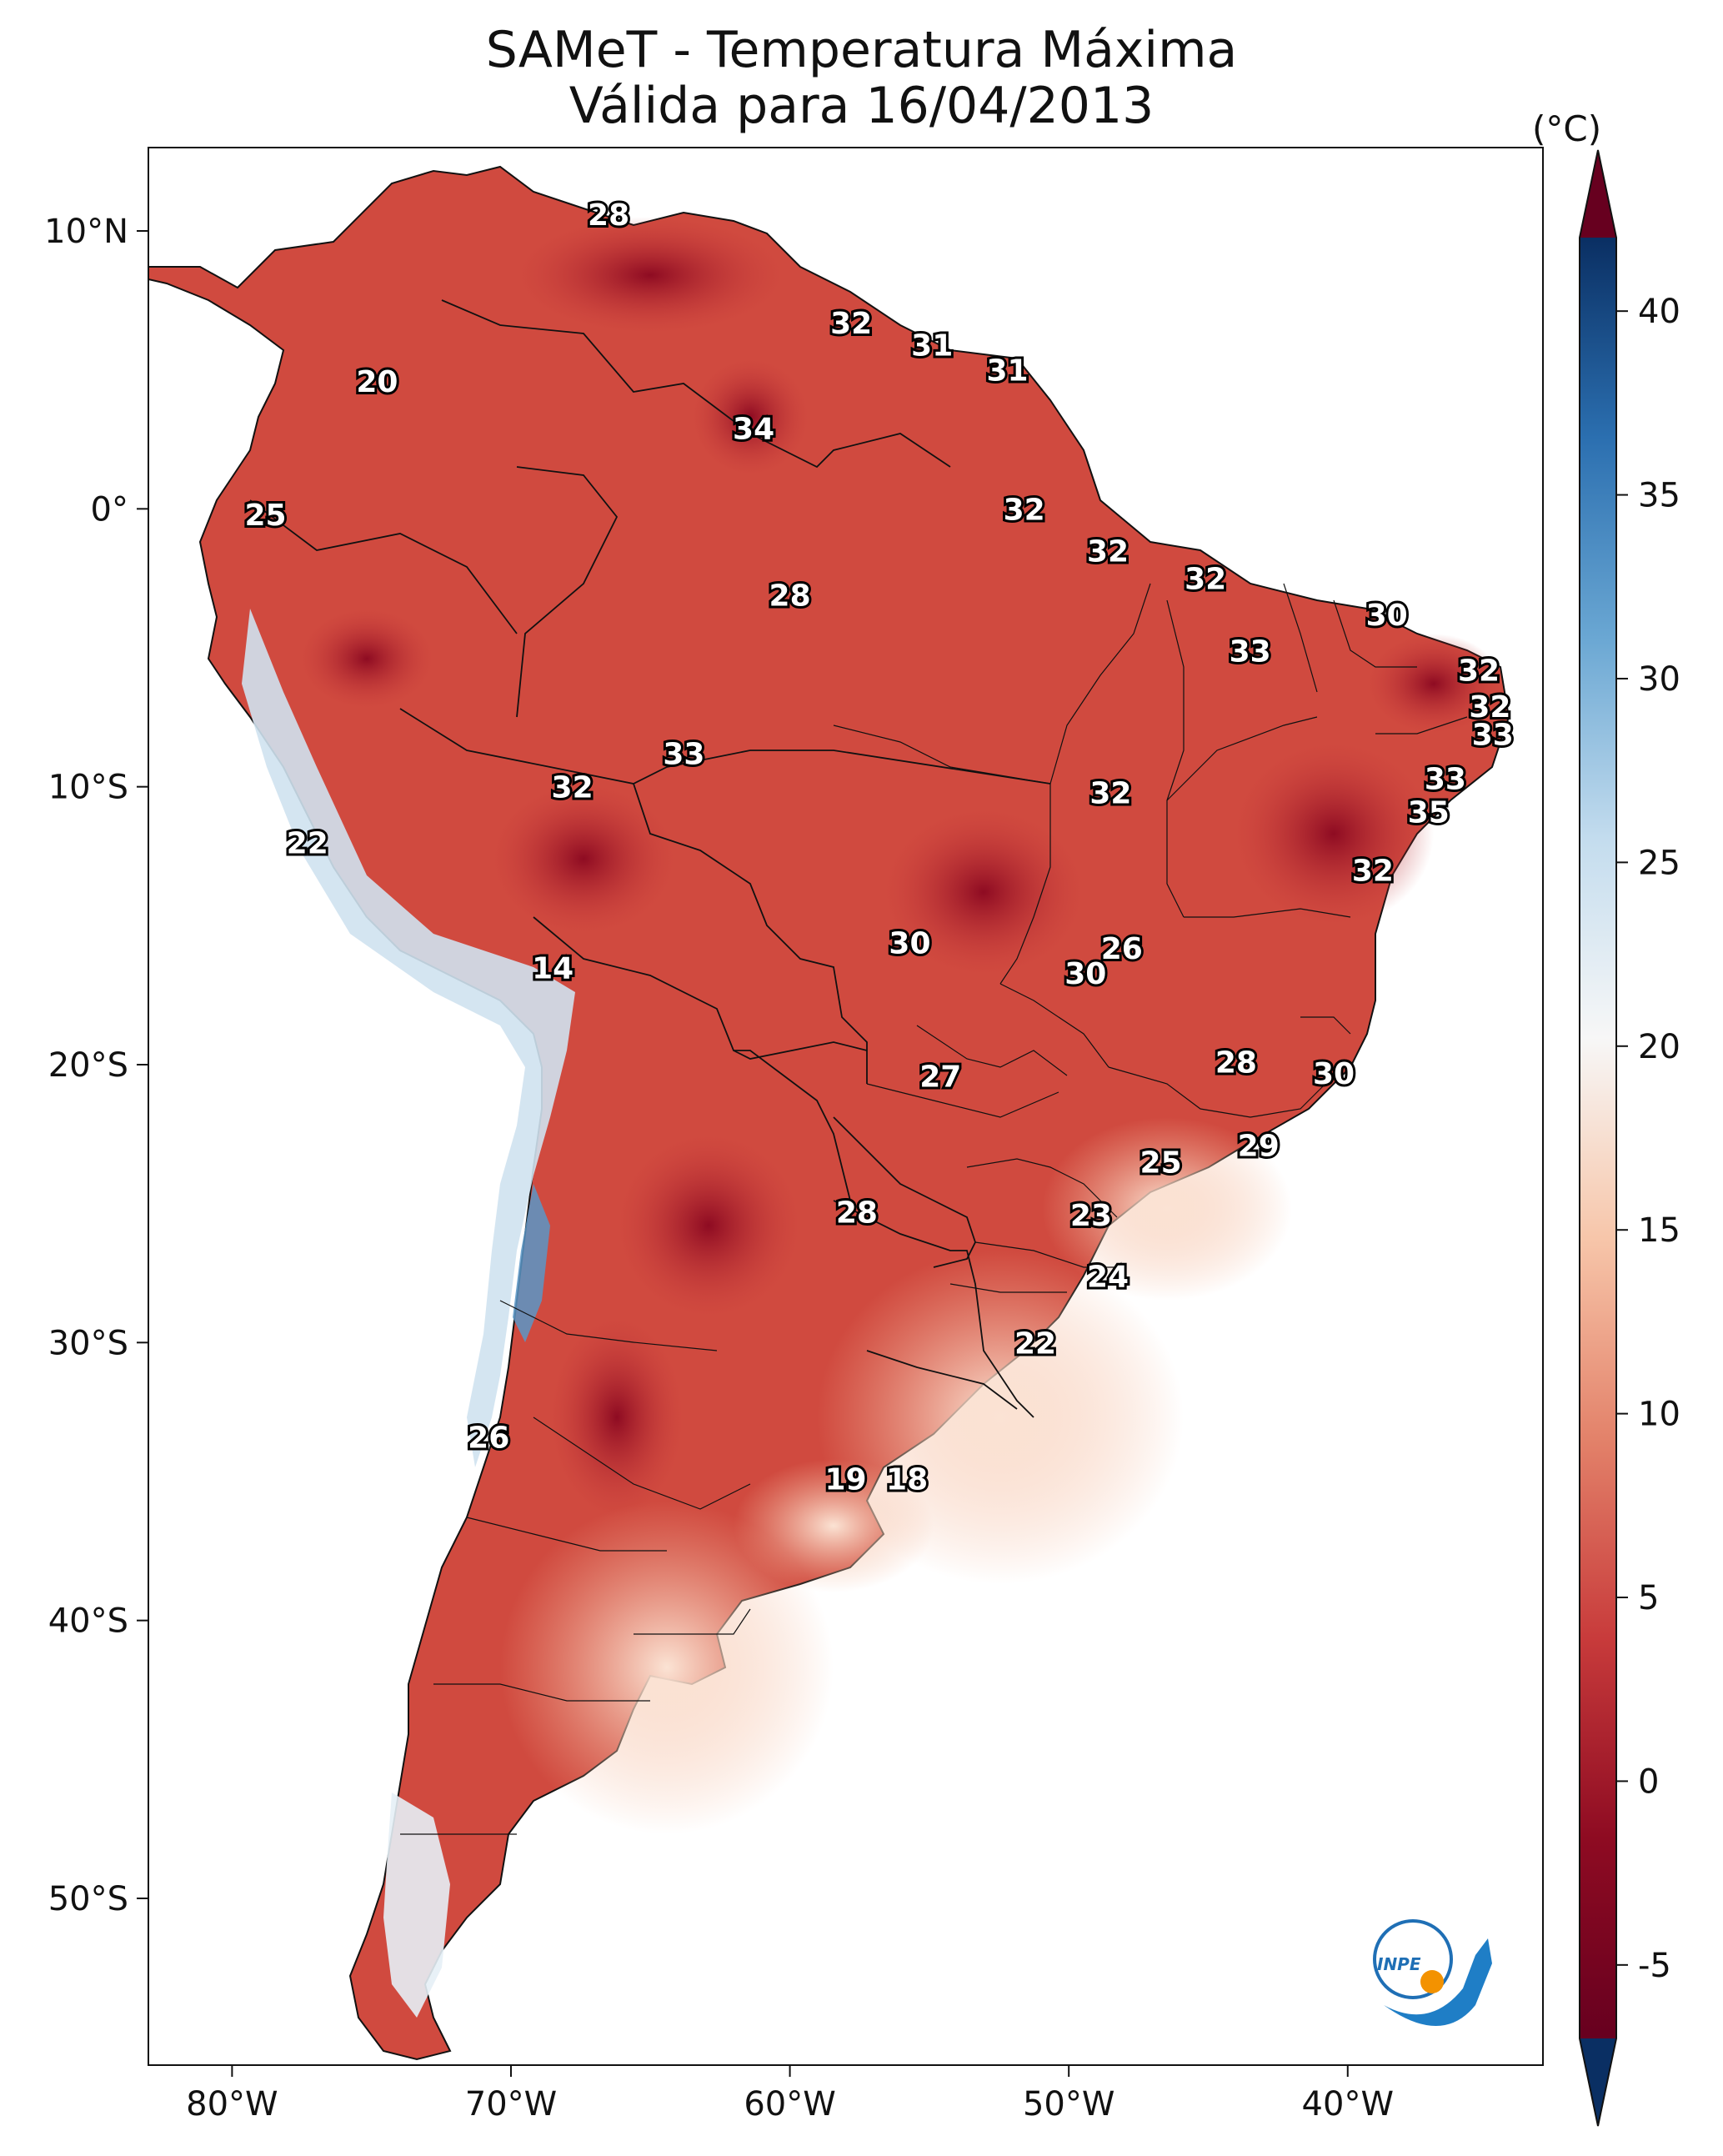 This screenshot has height=2156, width=1723. What do you see at coordinates (1399, 1964) in the screenshot?
I see `logo-text: INPE` at bounding box center [1399, 1964].